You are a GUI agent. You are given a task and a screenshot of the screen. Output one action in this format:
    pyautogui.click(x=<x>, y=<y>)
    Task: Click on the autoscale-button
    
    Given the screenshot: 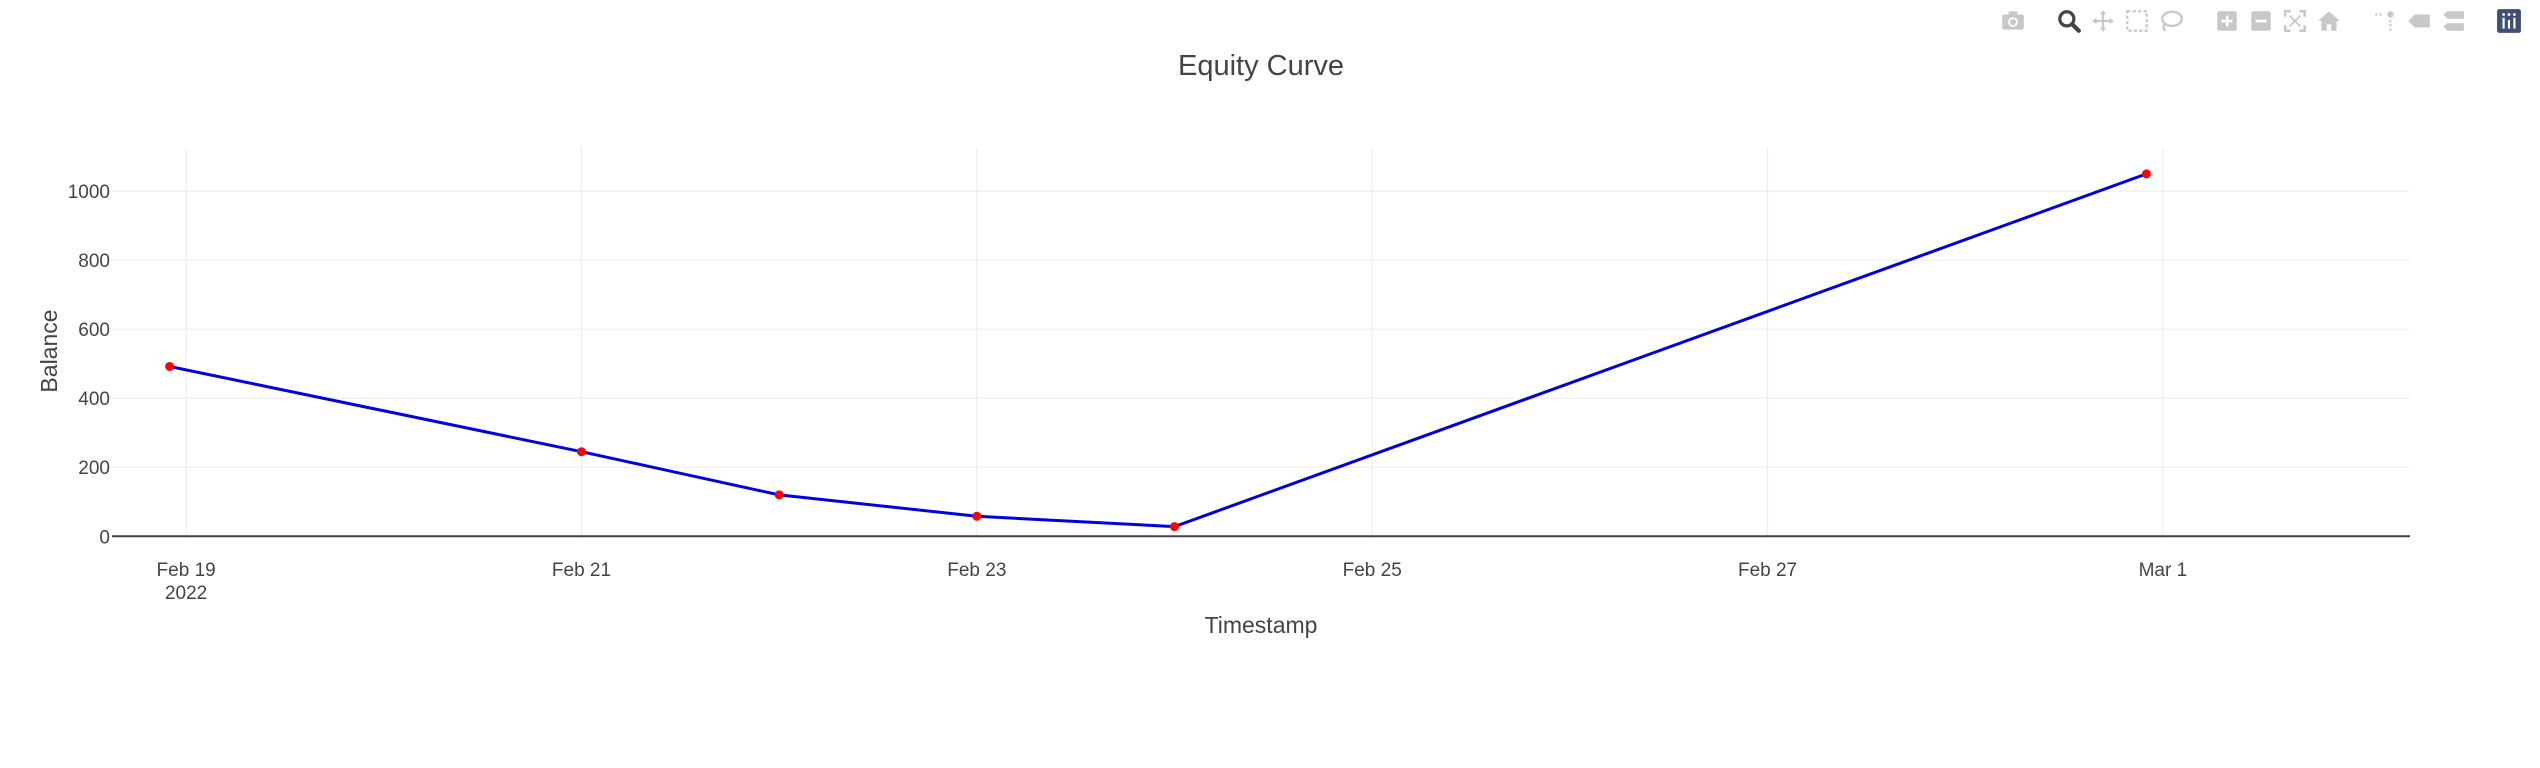 What is the action you would take?
    pyautogui.click(x=2295, y=21)
    